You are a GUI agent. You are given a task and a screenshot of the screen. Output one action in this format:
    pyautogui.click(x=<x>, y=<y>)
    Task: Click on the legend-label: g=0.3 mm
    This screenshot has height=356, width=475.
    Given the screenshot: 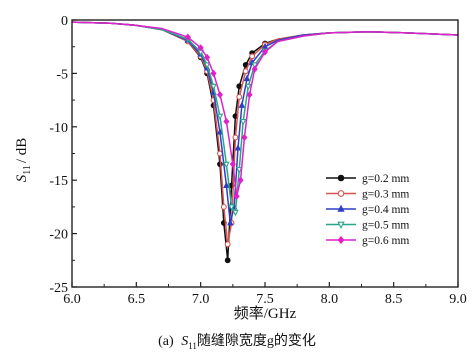 What is the action you would take?
    pyautogui.click(x=385, y=195)
    